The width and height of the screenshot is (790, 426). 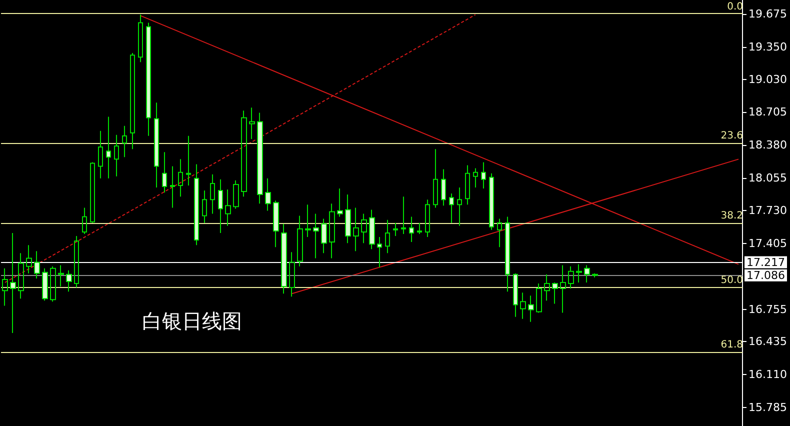 I want to click on y-tick-label: 18.380, so click(x=768, y=145).